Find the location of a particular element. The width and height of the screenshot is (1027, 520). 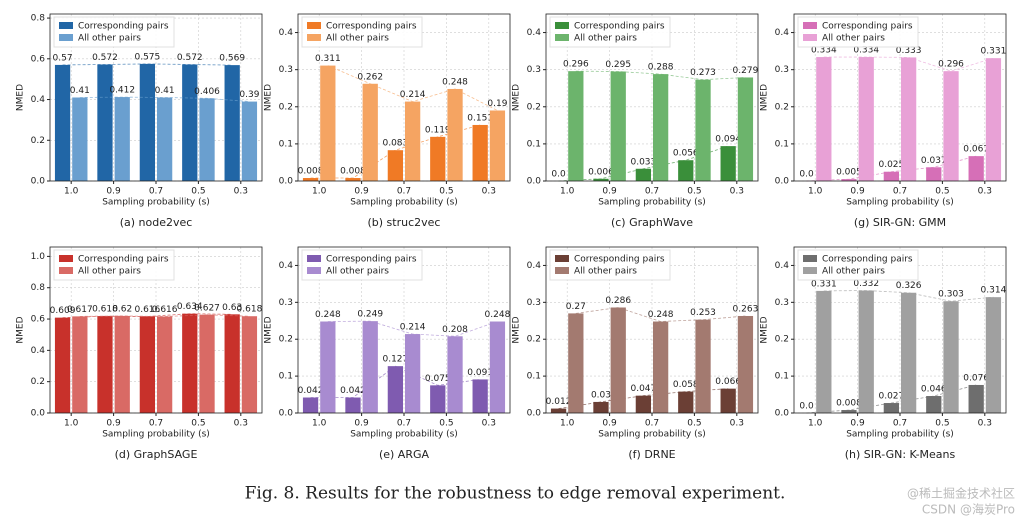

chart-title: (c) GraphWave is located at coordinates (652, 222).